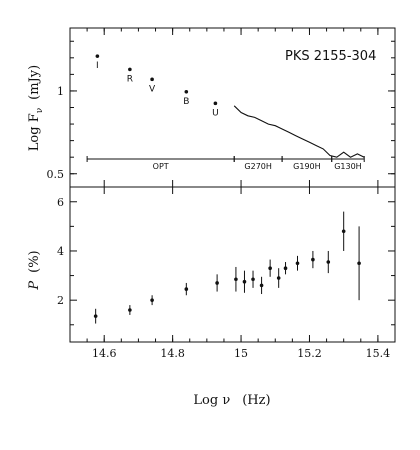 The width and height of the screenshot is (420, 450). What do you see at coordinates (241, 353) in the screenshot?
I see `xtick-label: 15` at bounding box center [241, 353].